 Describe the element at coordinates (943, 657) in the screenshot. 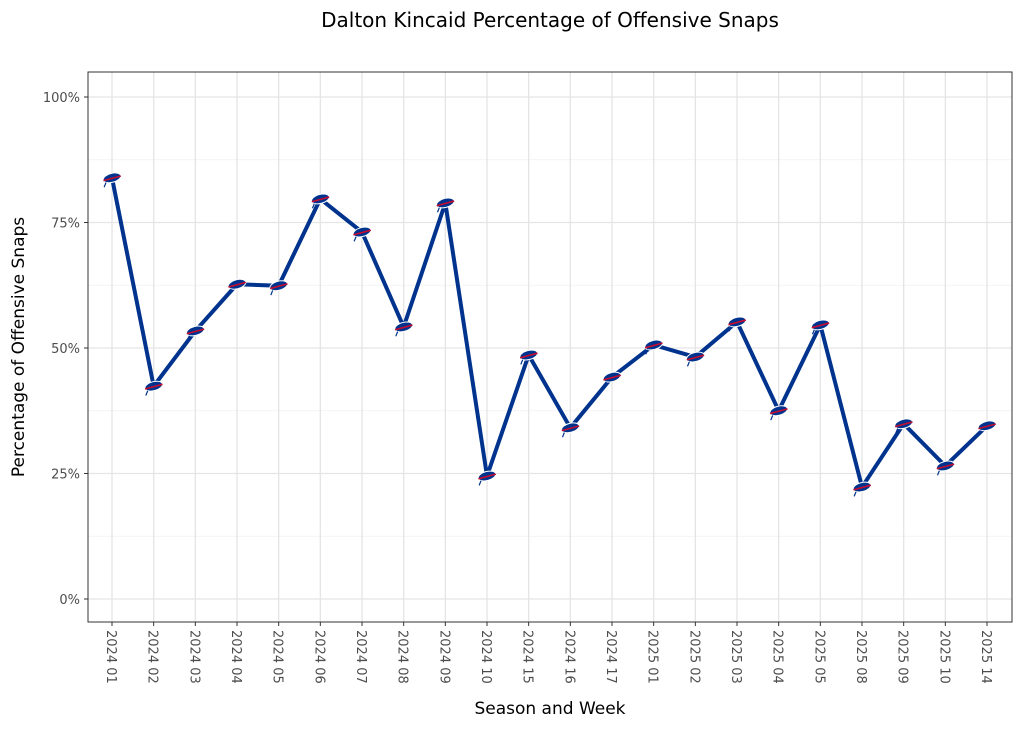

I see `x-tick-label: 2025 10` at that location.